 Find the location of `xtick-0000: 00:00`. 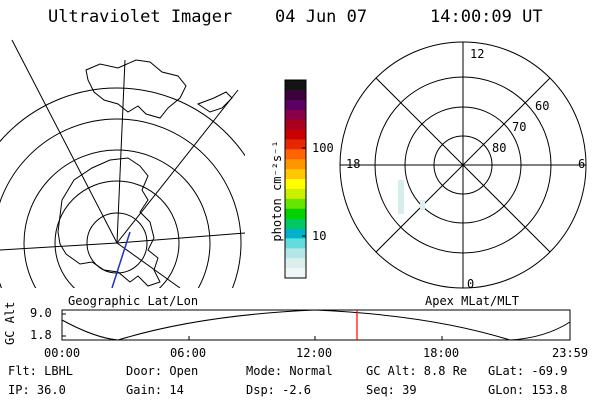

xtick-0000: 00:00 is located at coordinates (62, 353).